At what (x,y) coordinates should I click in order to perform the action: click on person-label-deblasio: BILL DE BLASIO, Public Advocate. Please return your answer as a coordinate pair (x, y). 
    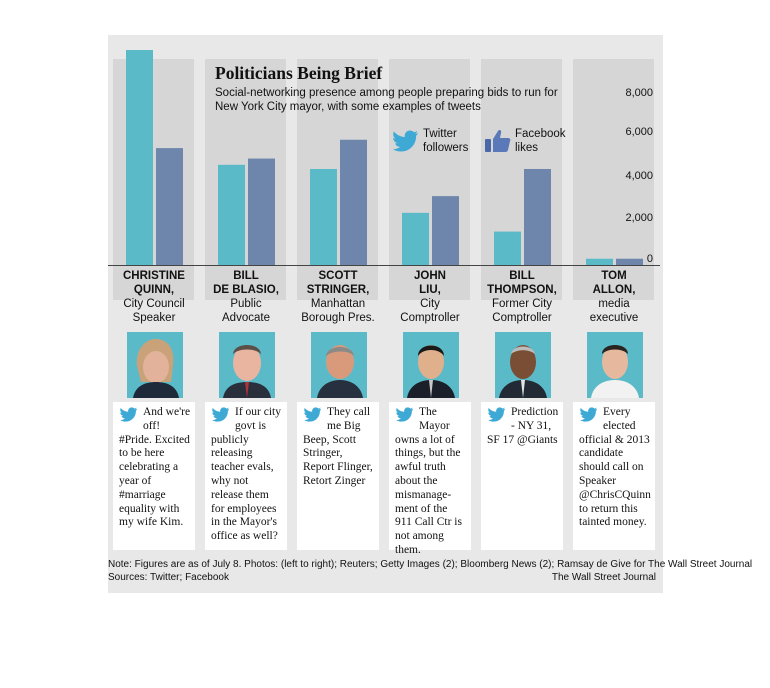
    Looking at the image, I should click on (246, 297).